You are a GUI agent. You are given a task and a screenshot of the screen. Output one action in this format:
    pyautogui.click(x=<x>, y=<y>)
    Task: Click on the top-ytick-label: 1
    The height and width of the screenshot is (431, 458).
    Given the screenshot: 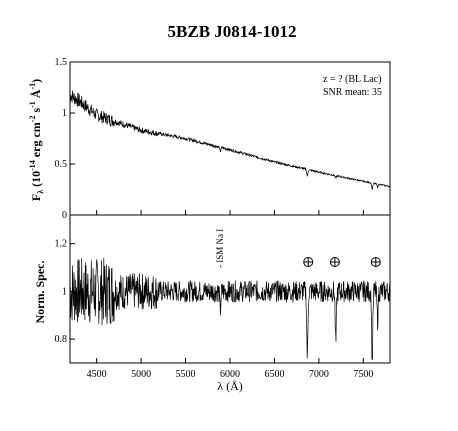 What is the action you would take?
    pyautogui.click(x=64, y=113)
    